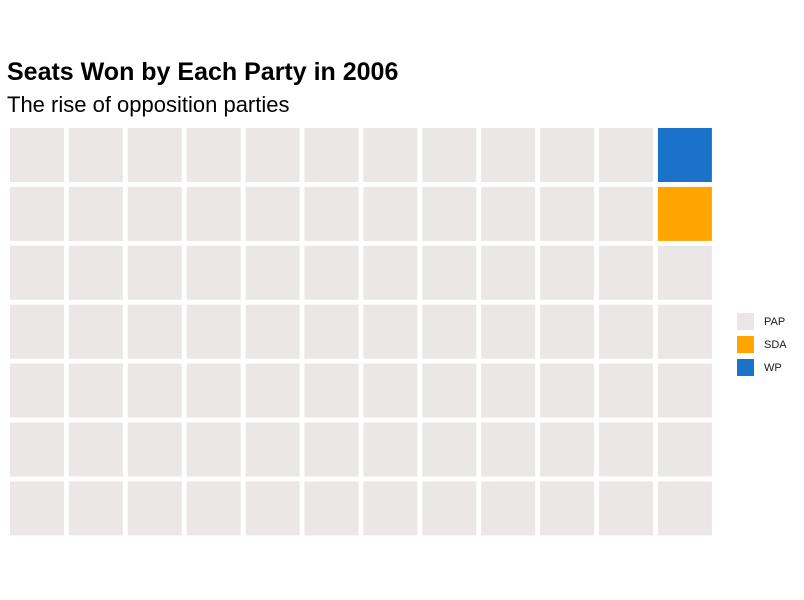  What do you see at coordinates (745, 344) in the screenshot?
I see `legend-swatch-sda` at bounding box center [745, 344].